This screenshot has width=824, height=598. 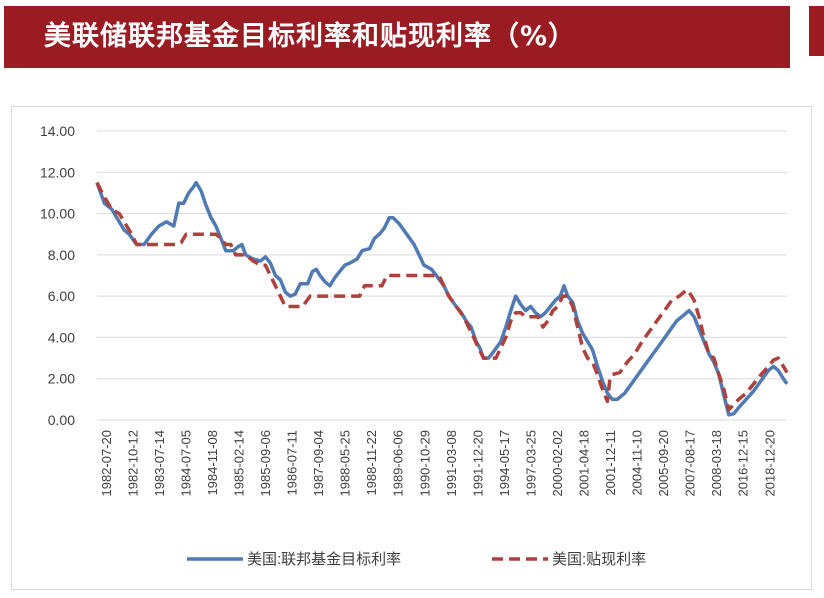 I want to click on y-tick-label: 2.00, so click(x=61, y=379).